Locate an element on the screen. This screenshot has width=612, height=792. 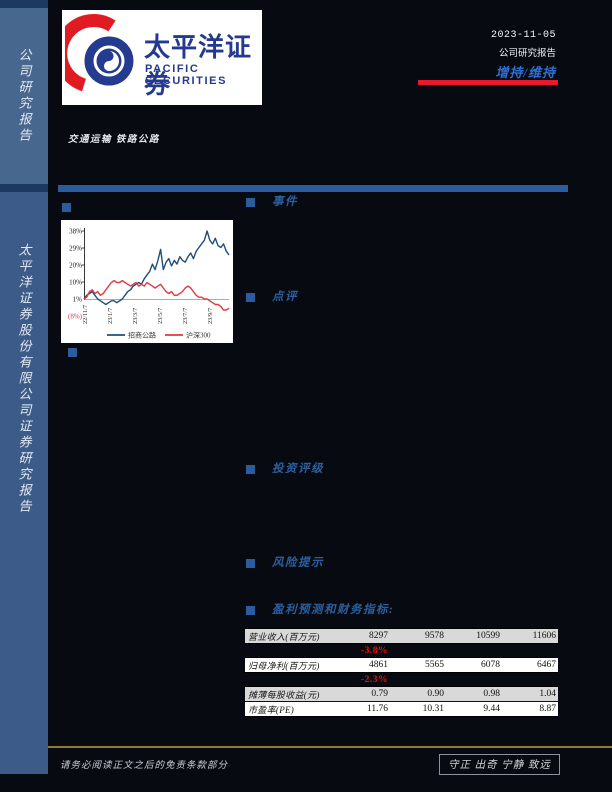
revenue-delta: -3.8% is located at coordinates (374, 650).